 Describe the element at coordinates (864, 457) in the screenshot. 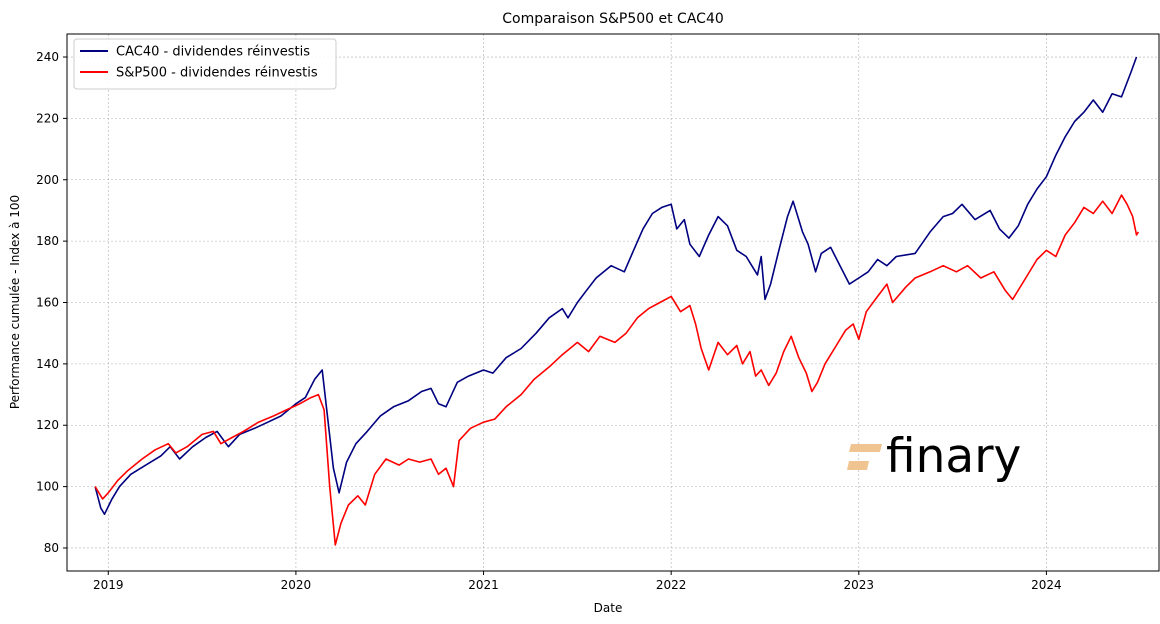

I see `finary-logo-icon` at that location.